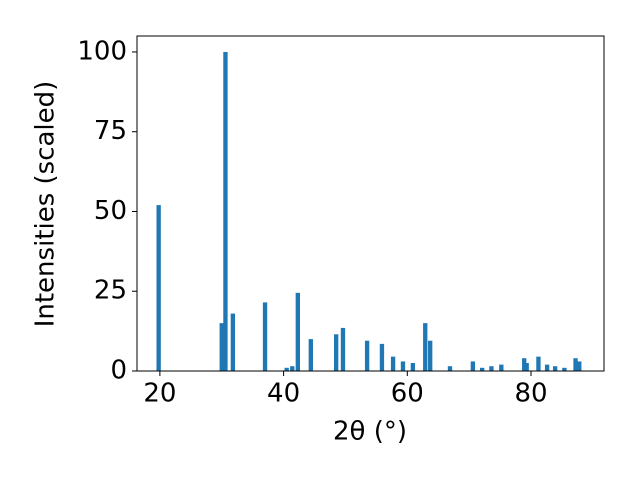 The height and width of the screenshot is (480, 640). I want to click on x-axis-label: 2θ (°), so click(370, 432).